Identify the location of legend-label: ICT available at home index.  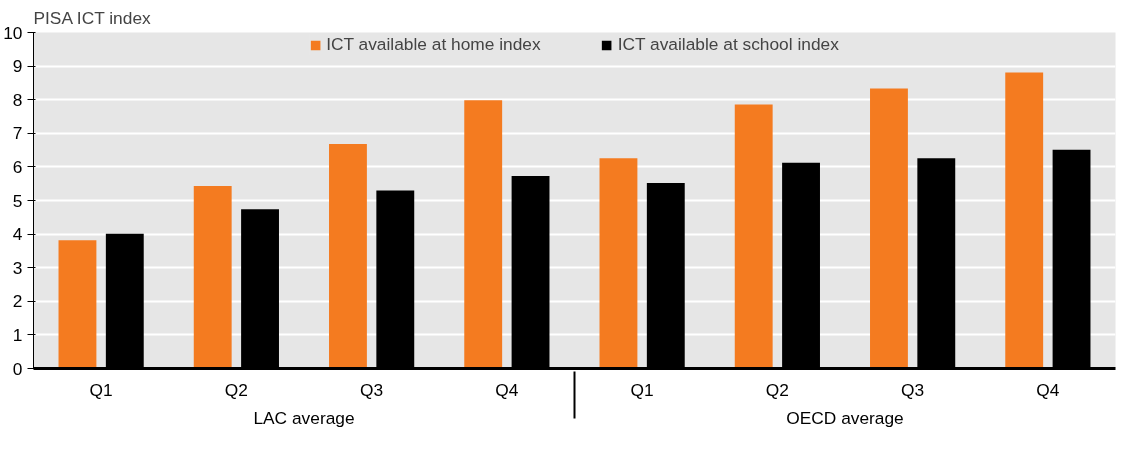
(433, 44).